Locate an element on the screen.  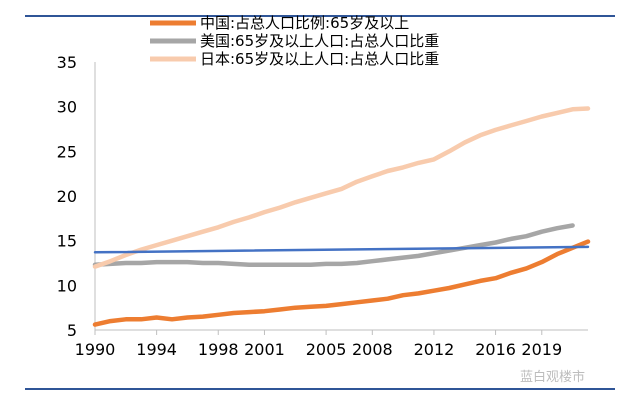
x-tick-label: 1990 is located at coordinates (95, 349).